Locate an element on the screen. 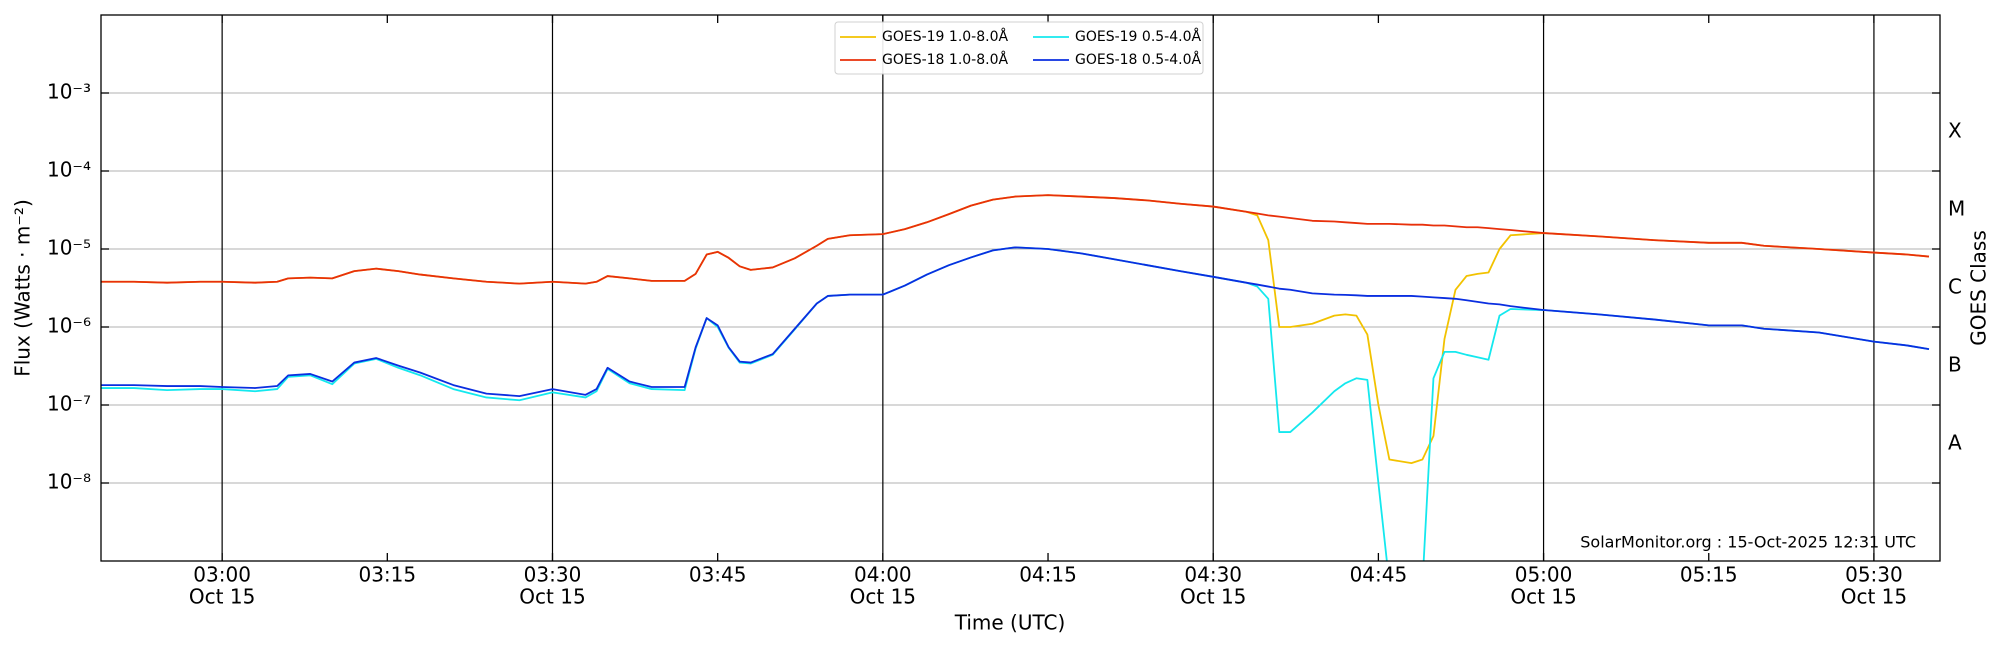 This screenshot has width=2000, height=654. y2-class-label: A is located at coordinates (1955, 443).